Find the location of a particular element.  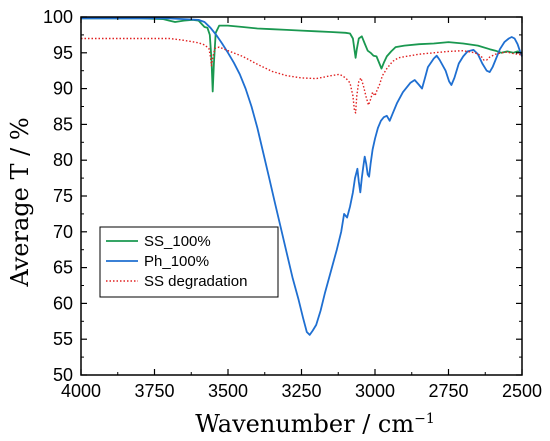

y-tick-label: 100 is located at coordinates (58, 17).